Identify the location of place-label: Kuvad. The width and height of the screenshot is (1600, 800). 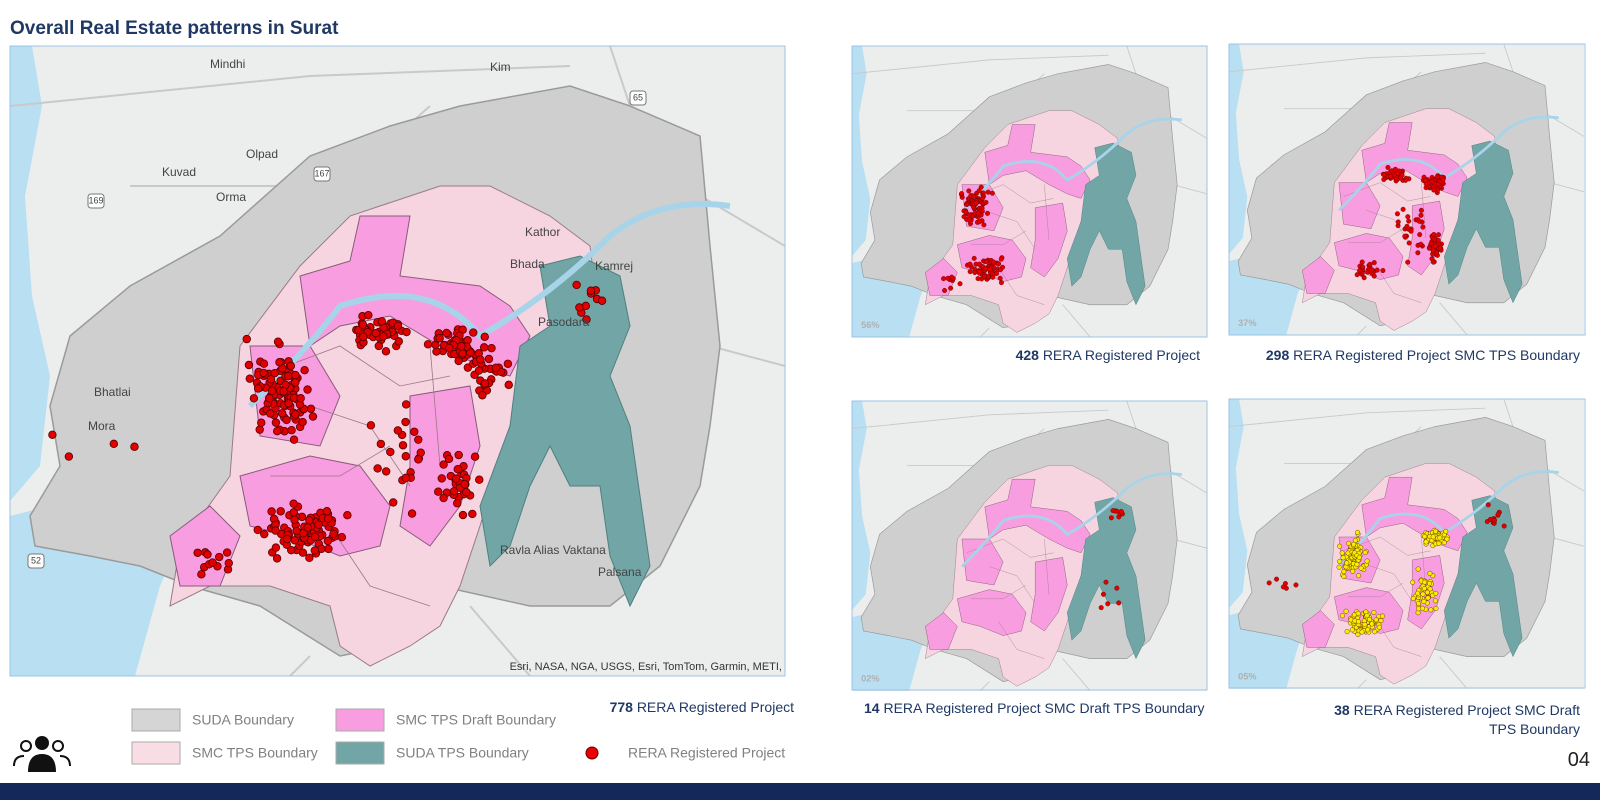
(179, 172).